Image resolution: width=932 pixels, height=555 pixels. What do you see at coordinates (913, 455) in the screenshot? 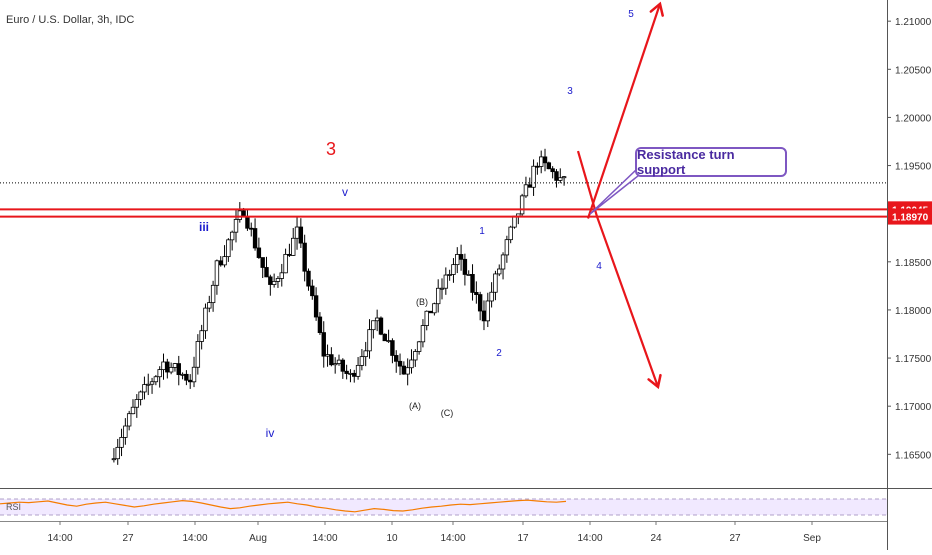
I see `price-tick-label: 1.16500` at bounding box center [913, 455].